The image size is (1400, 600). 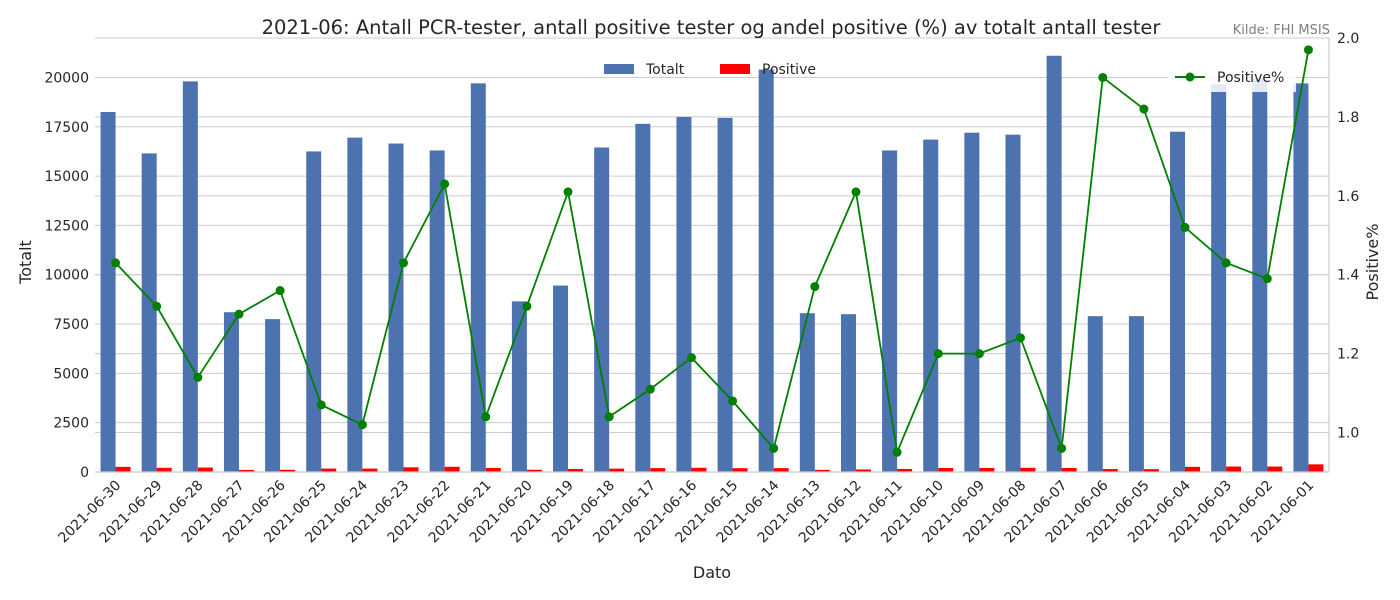 I want to click on left-tick-label-3: 7500, so click(x=71, y=325).